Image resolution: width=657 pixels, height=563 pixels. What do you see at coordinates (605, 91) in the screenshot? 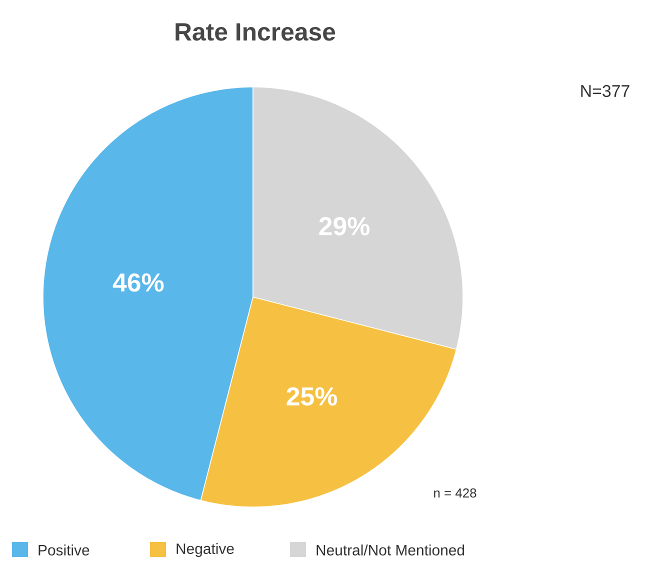
I see `text: N=377` at bounding box center [605, 91].